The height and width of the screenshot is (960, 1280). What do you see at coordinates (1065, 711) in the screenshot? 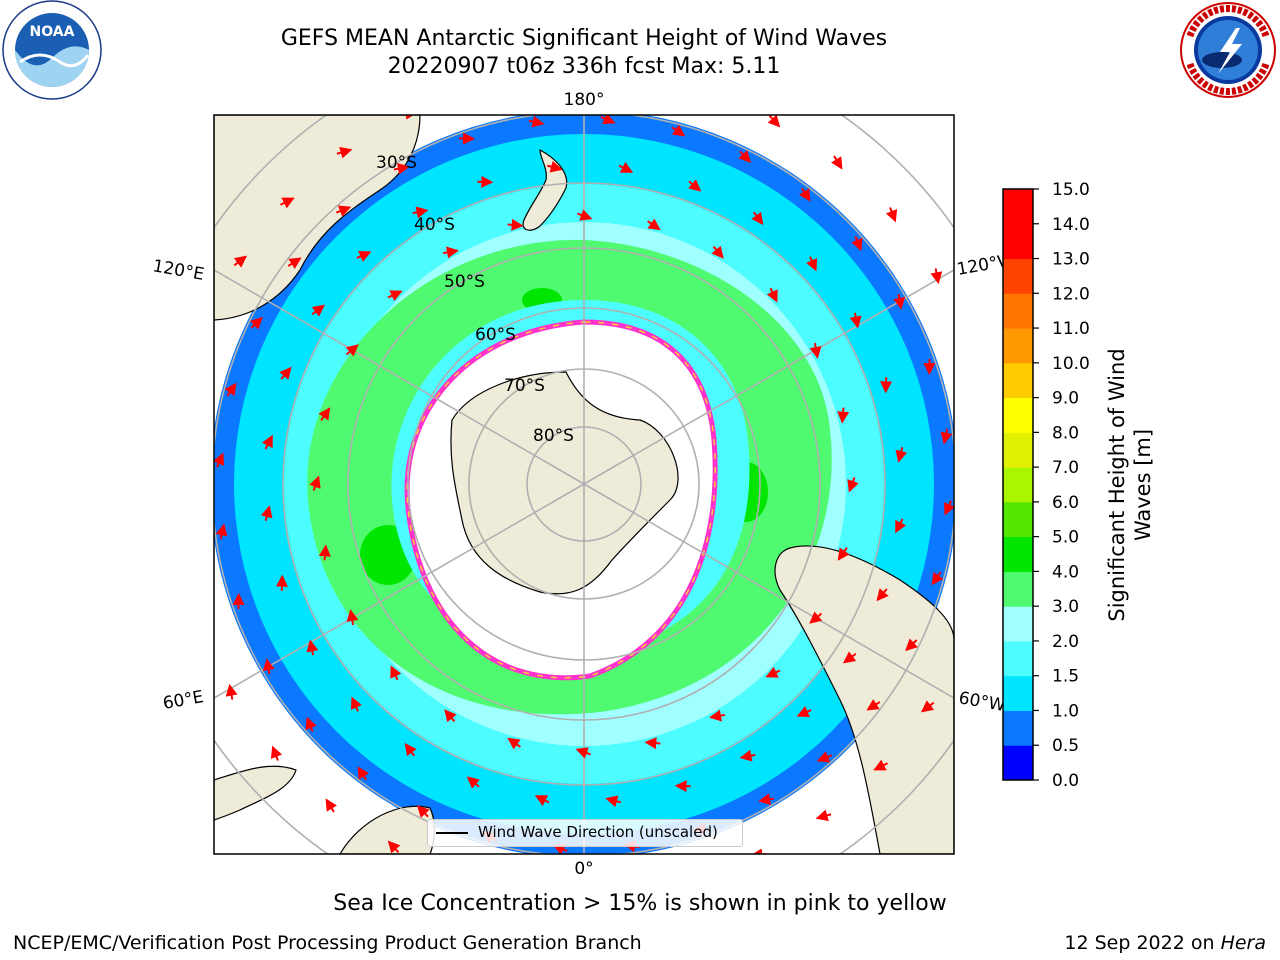
I see `colorbar-tick-label: 1.0` at bounding box center [1065, 711].